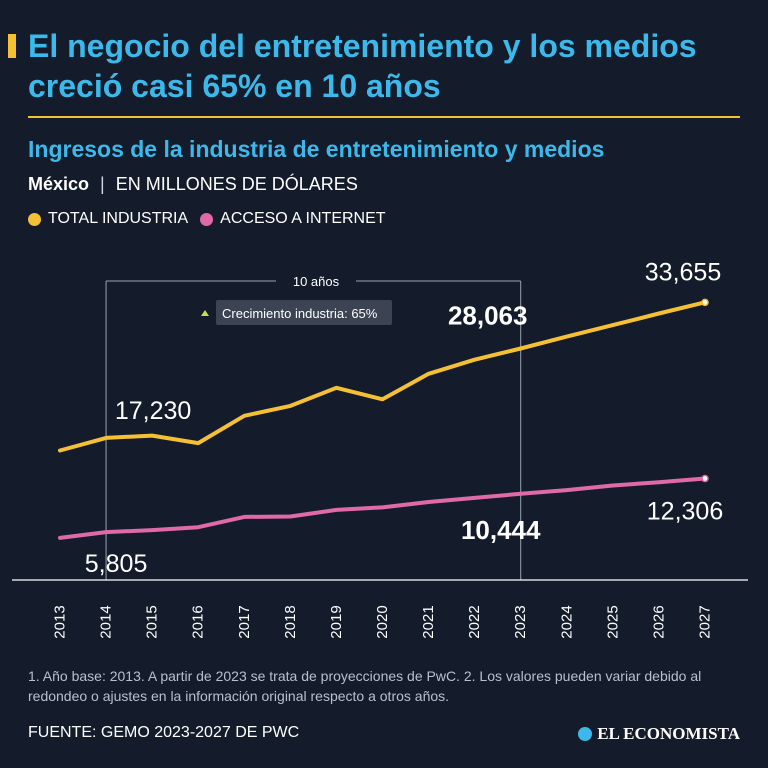  I want to click on x-tick-label-2014: 2014, so click(106, 621).